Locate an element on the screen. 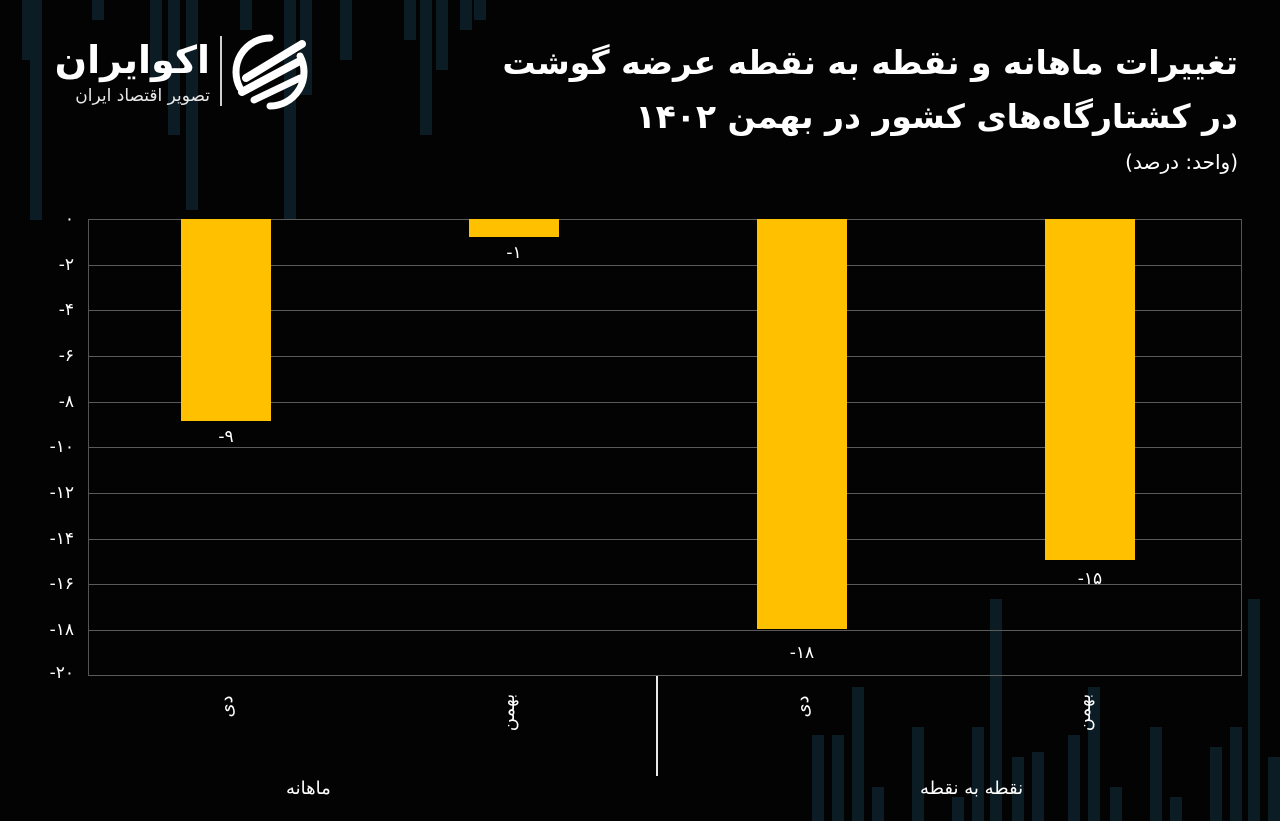 The width and height of the screenshot is (1280, 821). brand-logo: اکوایران تصویر اقتصاد ایران is located at coordinates (187, 74).